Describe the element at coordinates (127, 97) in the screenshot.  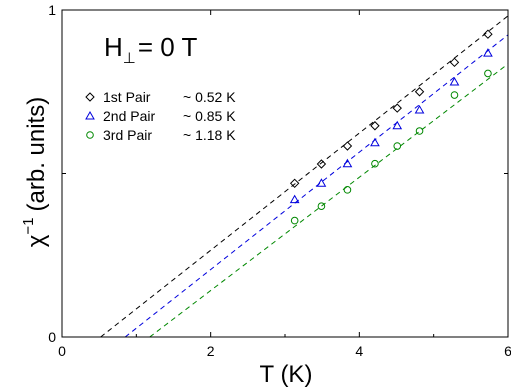
I see `legend-label: 1st Pair` at that location.